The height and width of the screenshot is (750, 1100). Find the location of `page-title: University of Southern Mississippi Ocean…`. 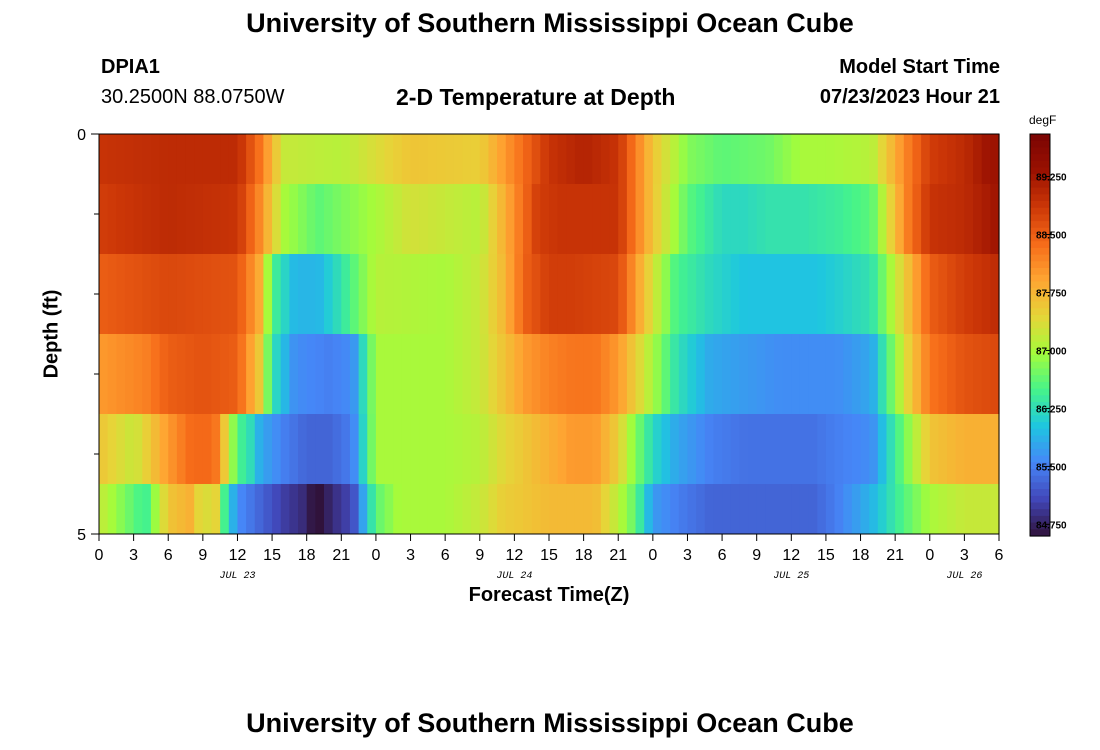

page-title: University of Southern Mississippi Ocean… is located at coordinates (550, 23).